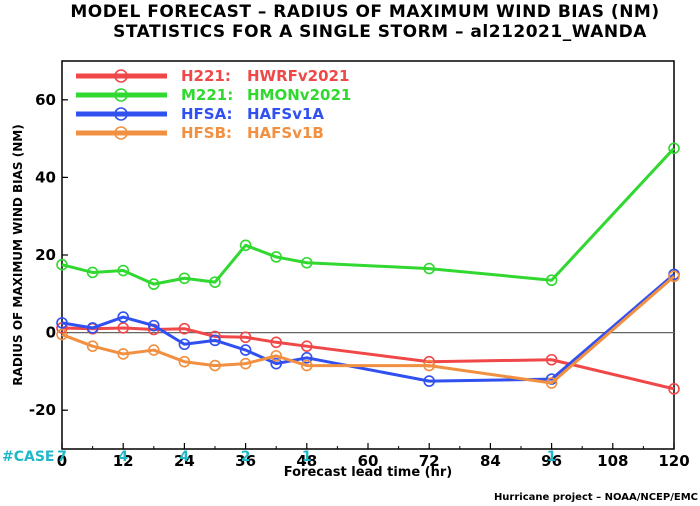 Image resolution: width=700 pixels, height=506 pixels. Describe the element at coordinates (206, 76) in the screenshot. I see `legend-code: H221:` at that location.